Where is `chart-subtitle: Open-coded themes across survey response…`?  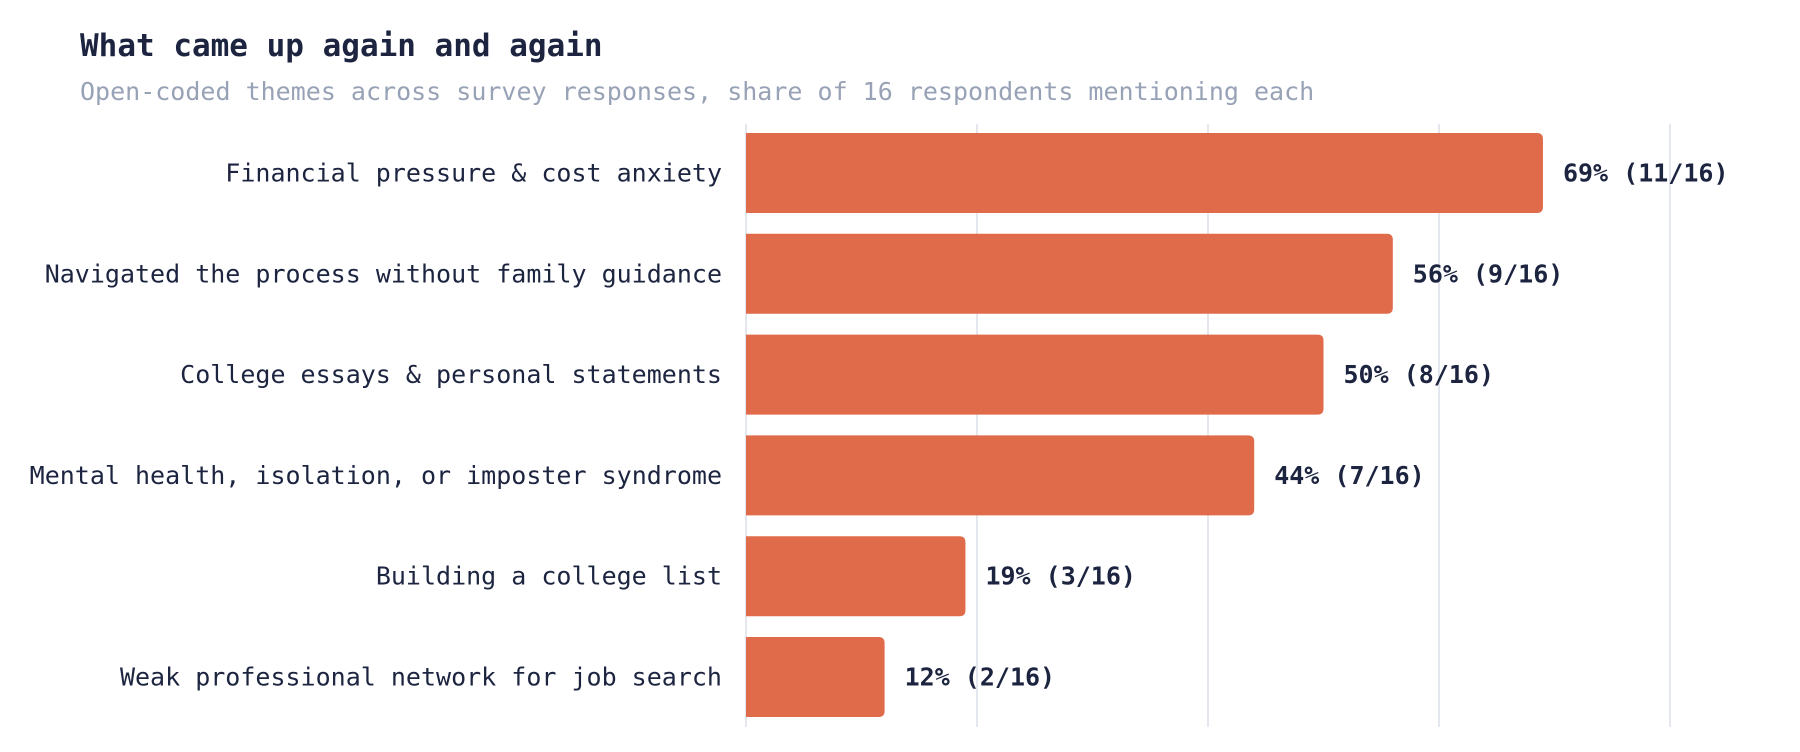 chart-subtitle: Open-coded themes across survey response… is located at coordinates (697, 91).